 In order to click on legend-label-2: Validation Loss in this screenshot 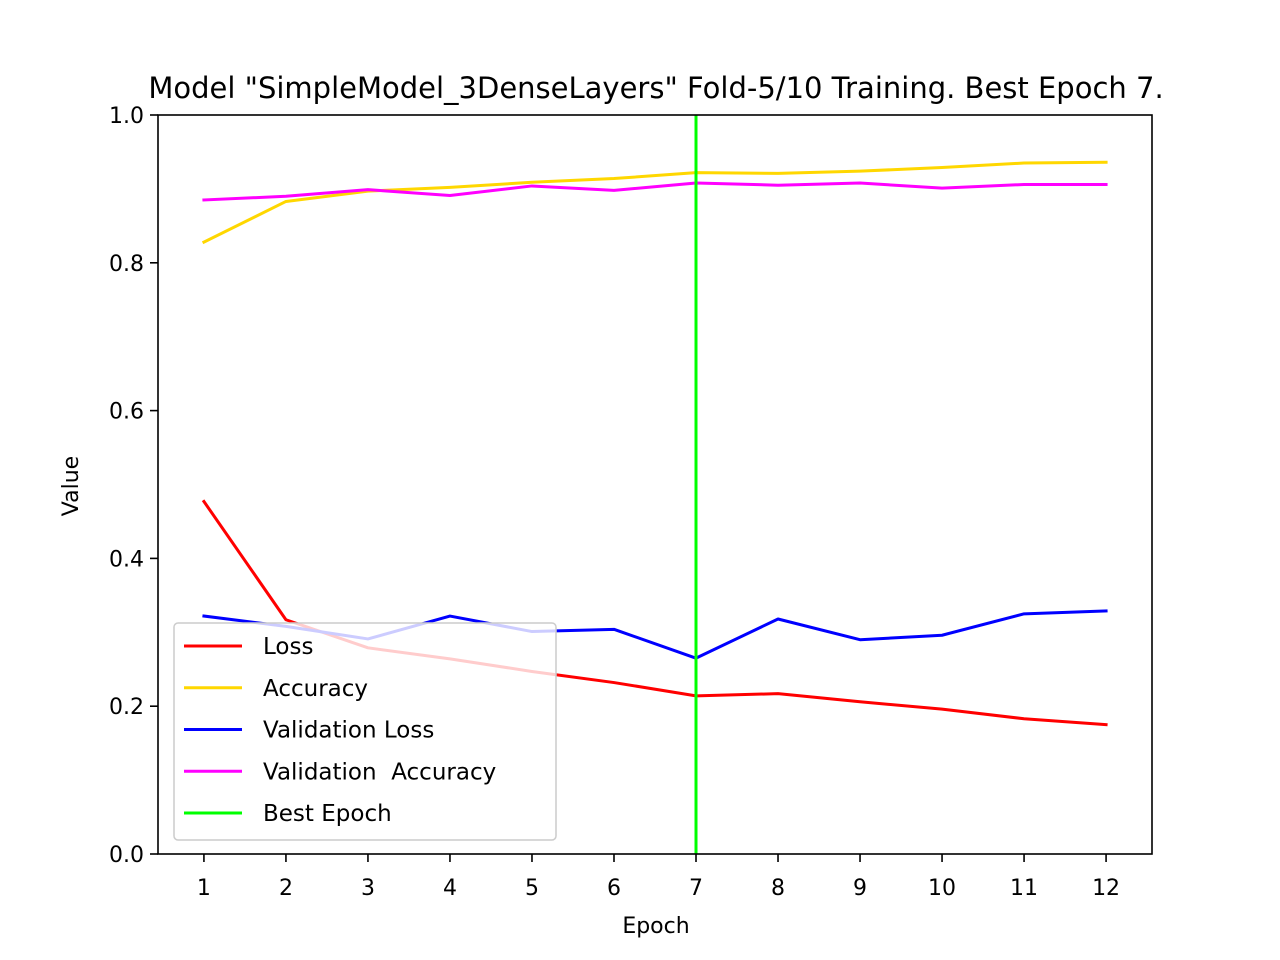, I will do `click(348, 731)`.